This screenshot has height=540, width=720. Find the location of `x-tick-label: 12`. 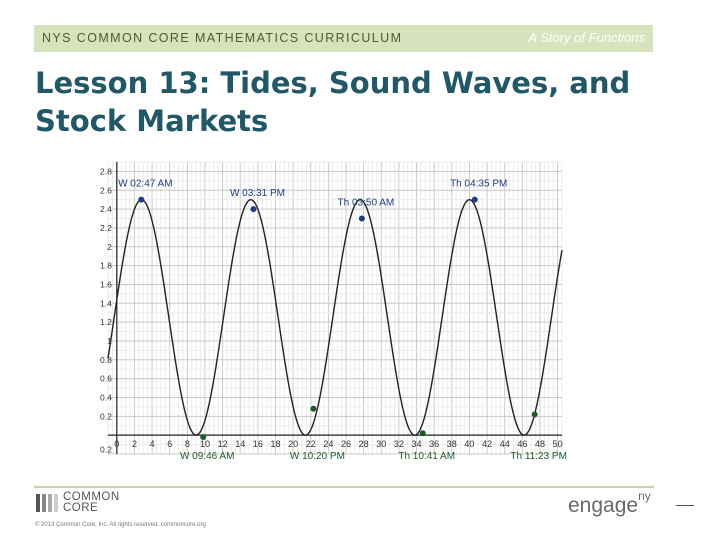

x-tick-label: 12 is located at coordinates (223, 444).